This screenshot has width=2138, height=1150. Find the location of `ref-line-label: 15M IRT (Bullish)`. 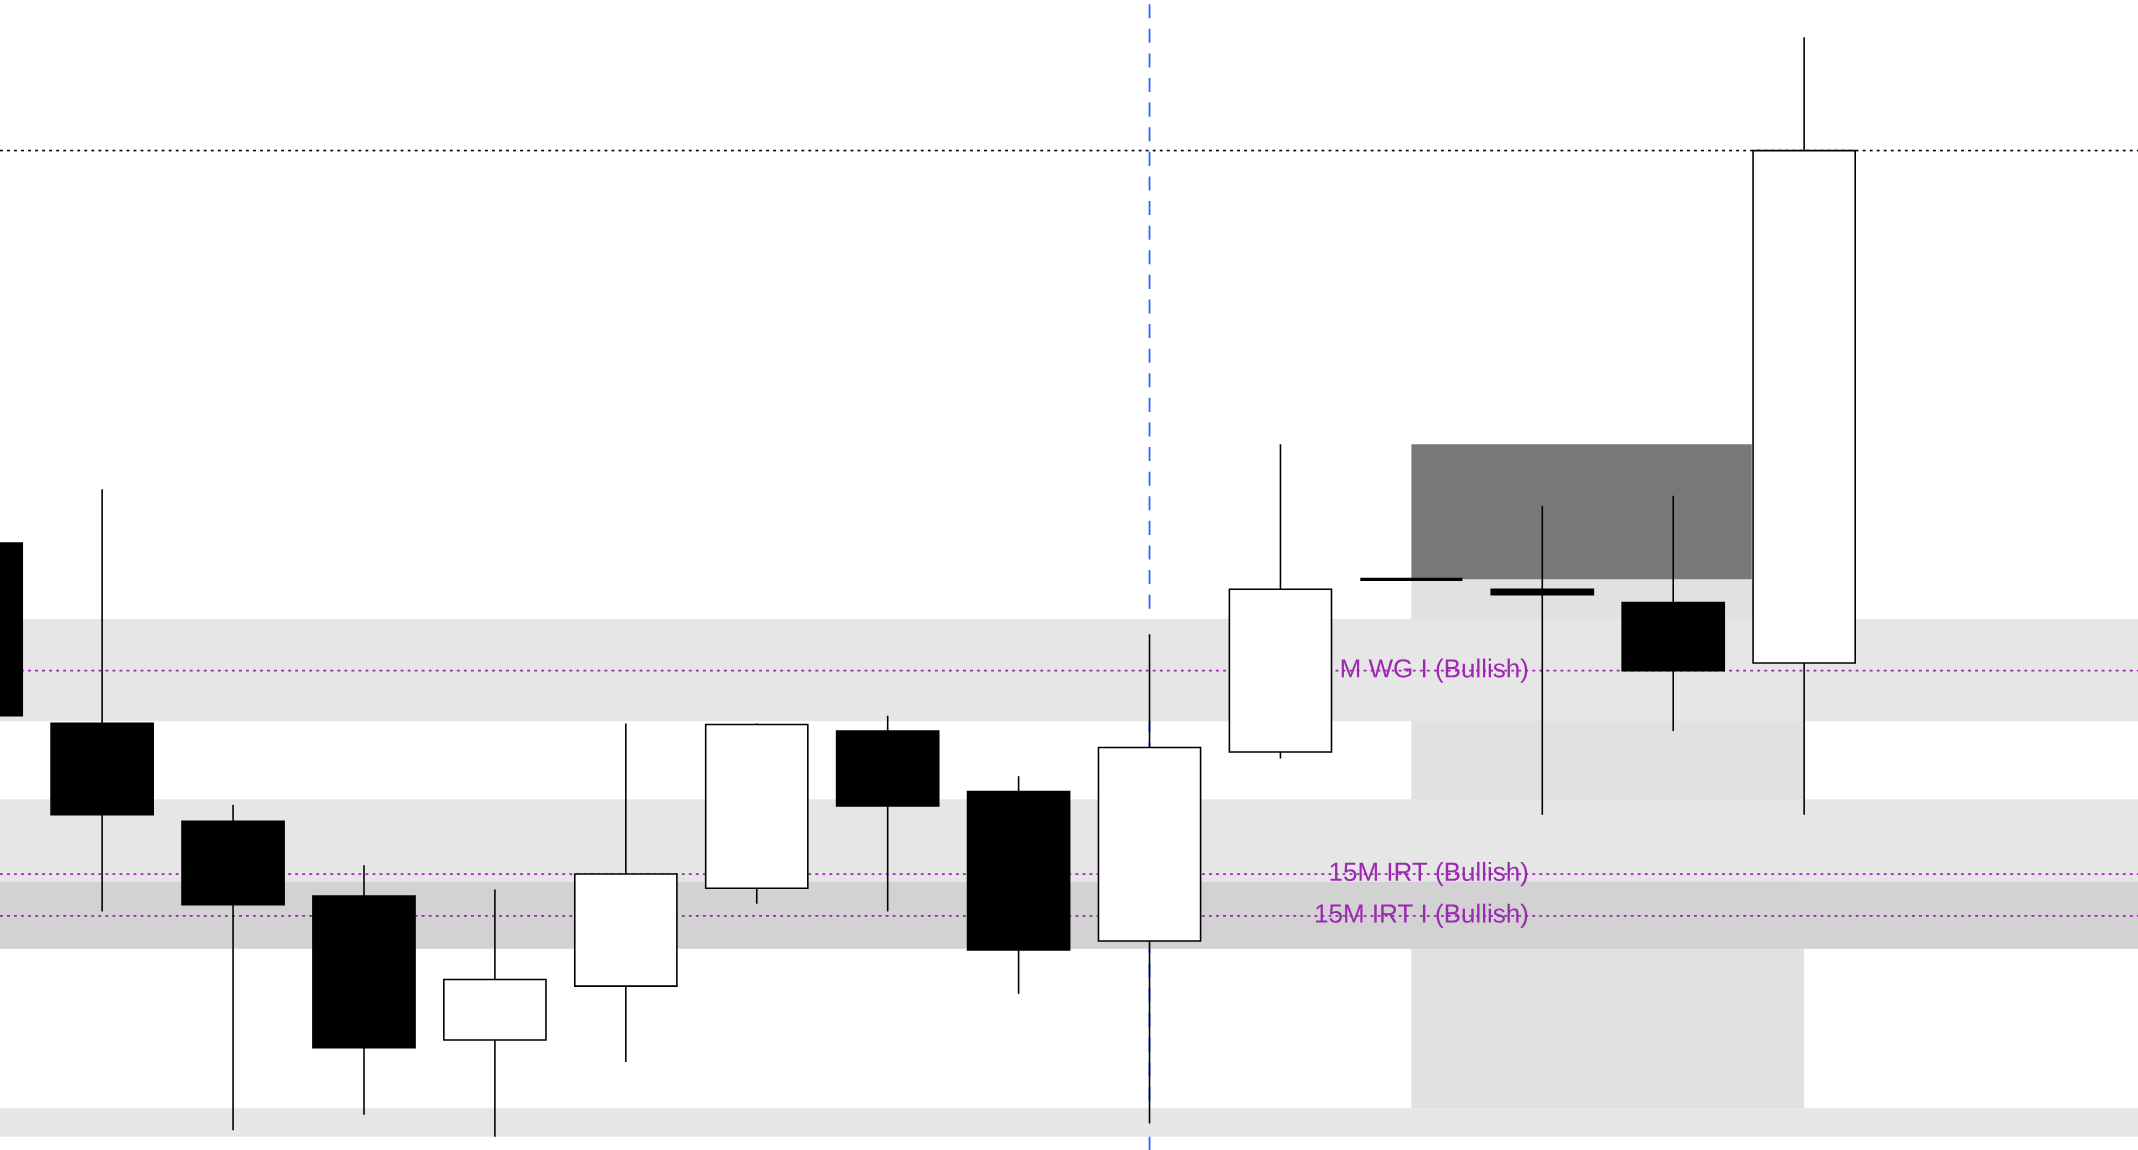

ref-line-label: 15M IRT (Bullish) is located at coordinates (1429, 874).